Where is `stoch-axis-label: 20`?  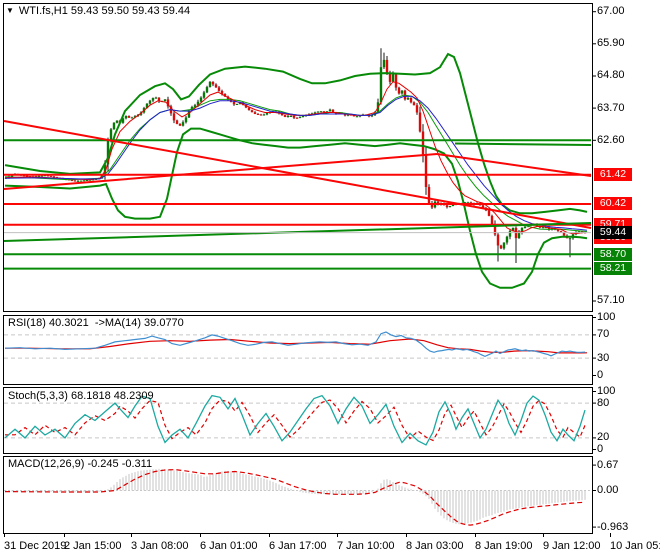 stoch-axis-label: 20 is located at coordinates (603, 437).